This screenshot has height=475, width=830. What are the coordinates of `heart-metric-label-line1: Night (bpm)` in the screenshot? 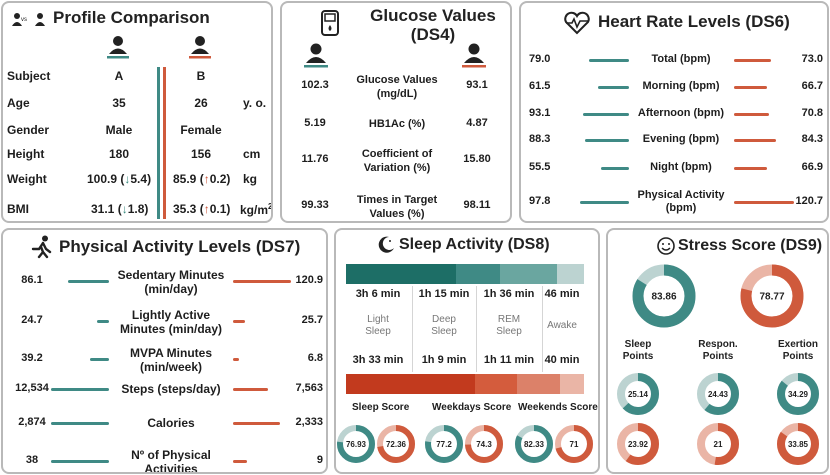 It's located at (681, 167).